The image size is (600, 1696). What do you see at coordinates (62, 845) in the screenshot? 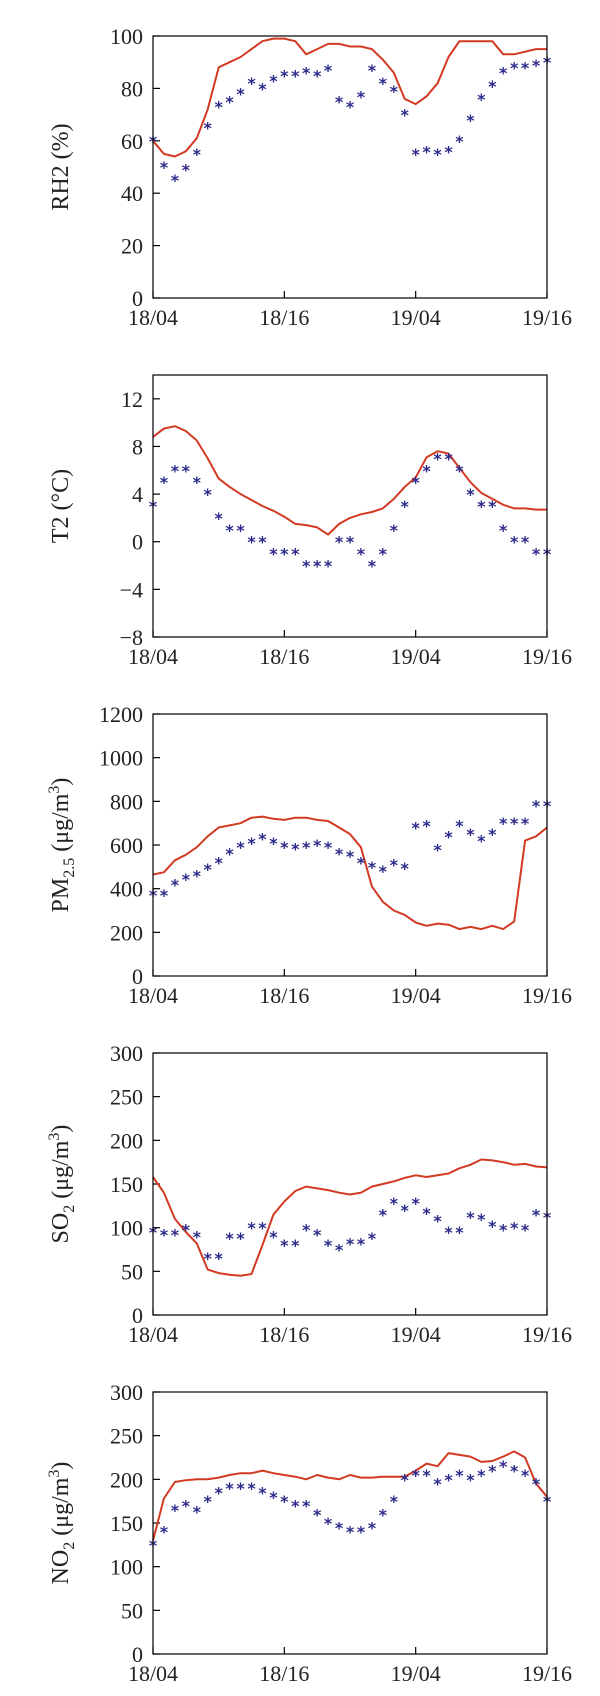
I see `pm25-y-axis-label: PM2.5 (μg/m3)` at bounding box center [62, 845].